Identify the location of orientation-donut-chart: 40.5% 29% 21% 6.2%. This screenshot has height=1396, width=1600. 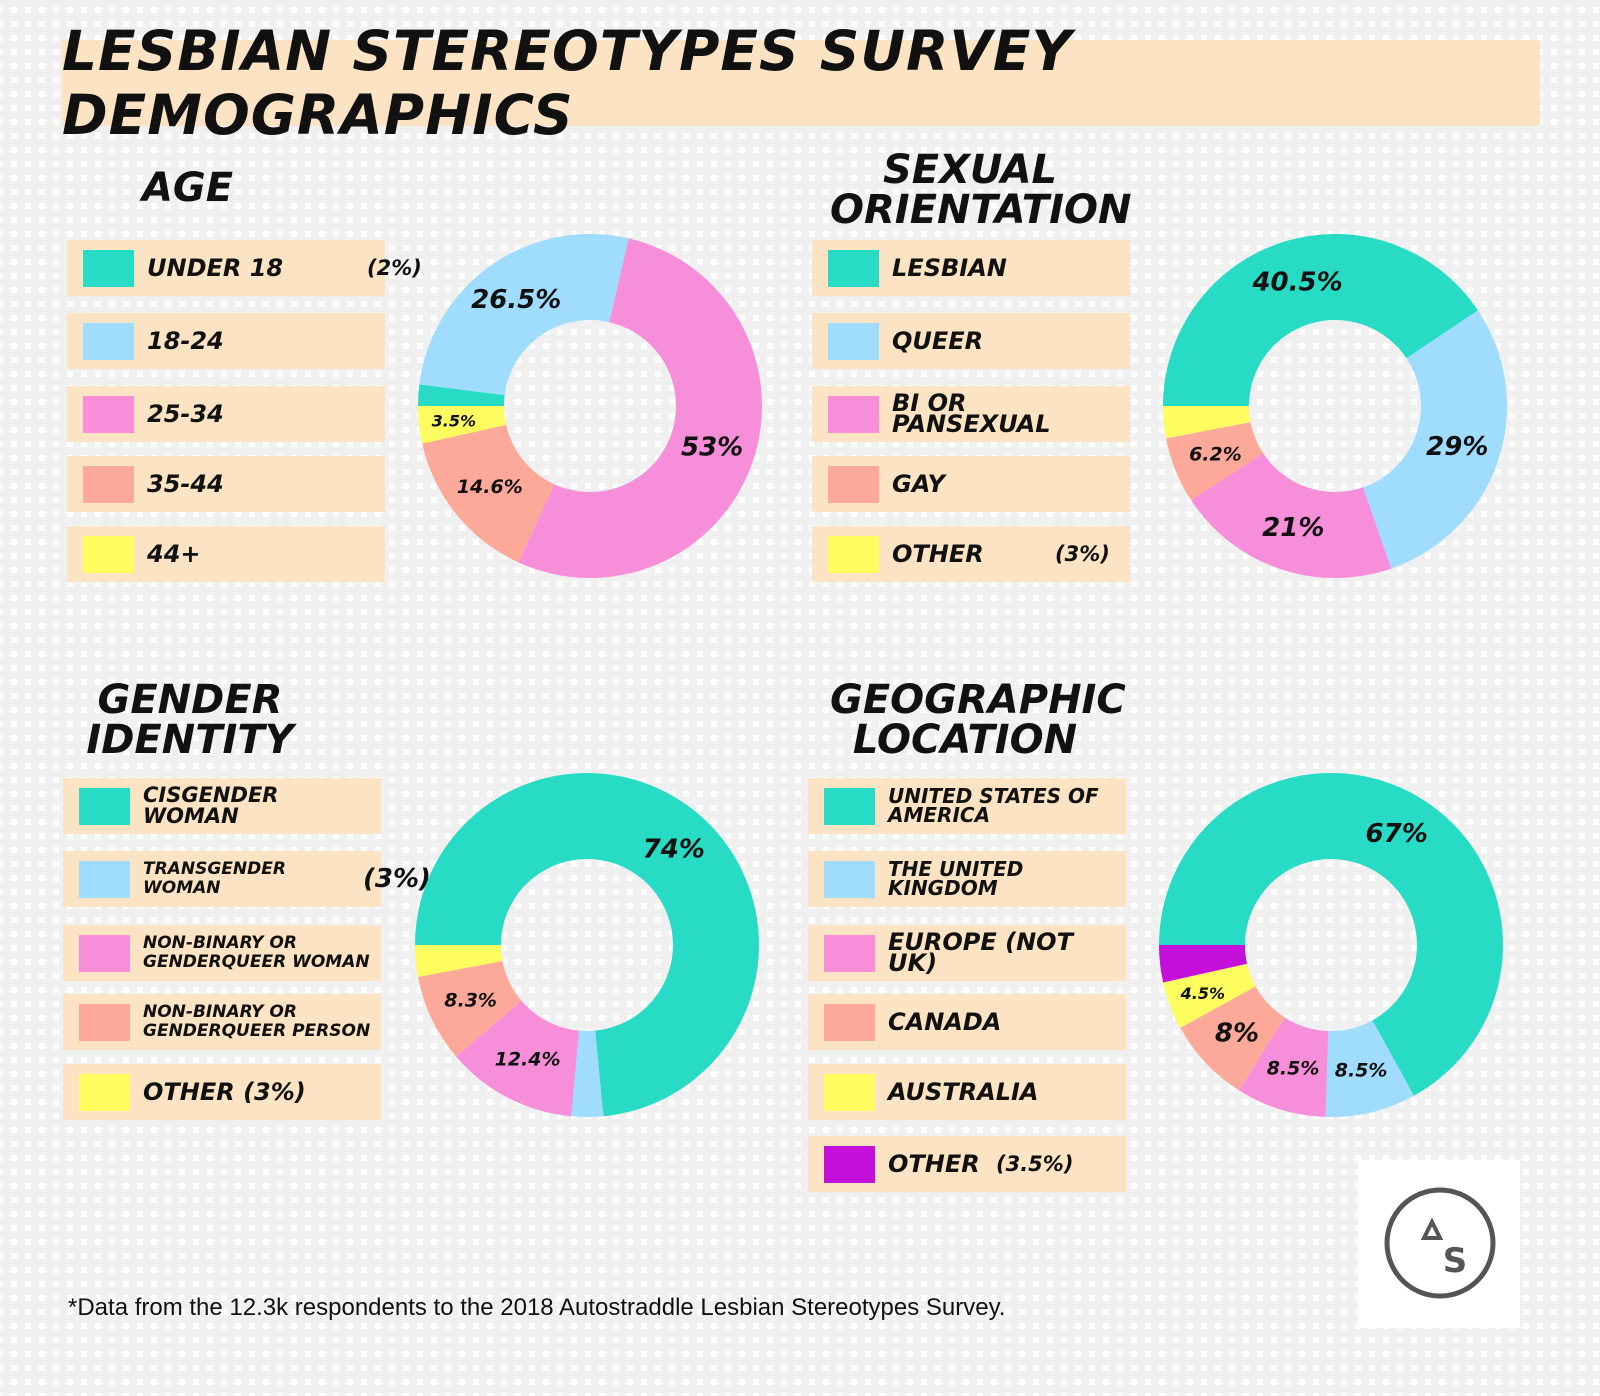
(1335, 406).